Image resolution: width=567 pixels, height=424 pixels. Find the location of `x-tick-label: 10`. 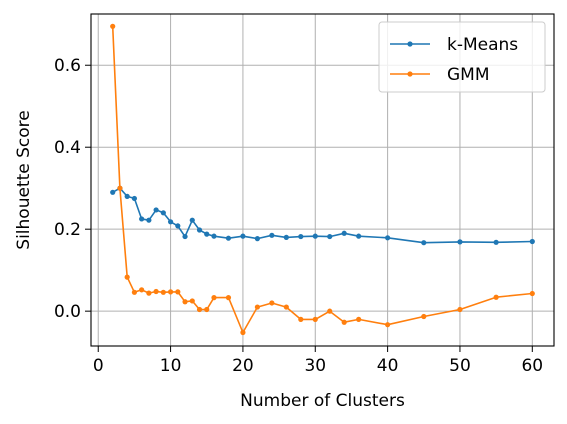

x-tick-label: 10 is located at coordinates (171, 366).